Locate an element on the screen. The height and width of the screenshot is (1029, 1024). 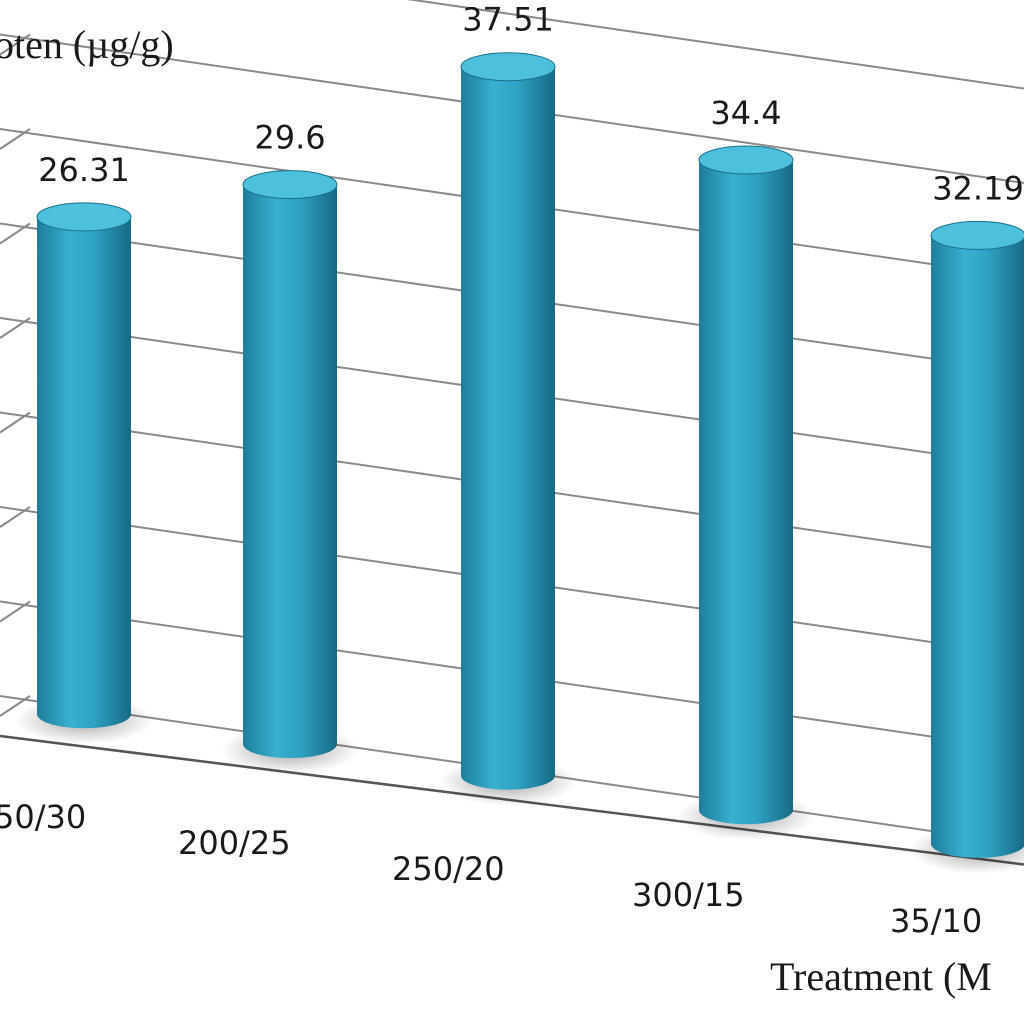
x-axis-title: Treatment (M is located at coordinates (881, 976).